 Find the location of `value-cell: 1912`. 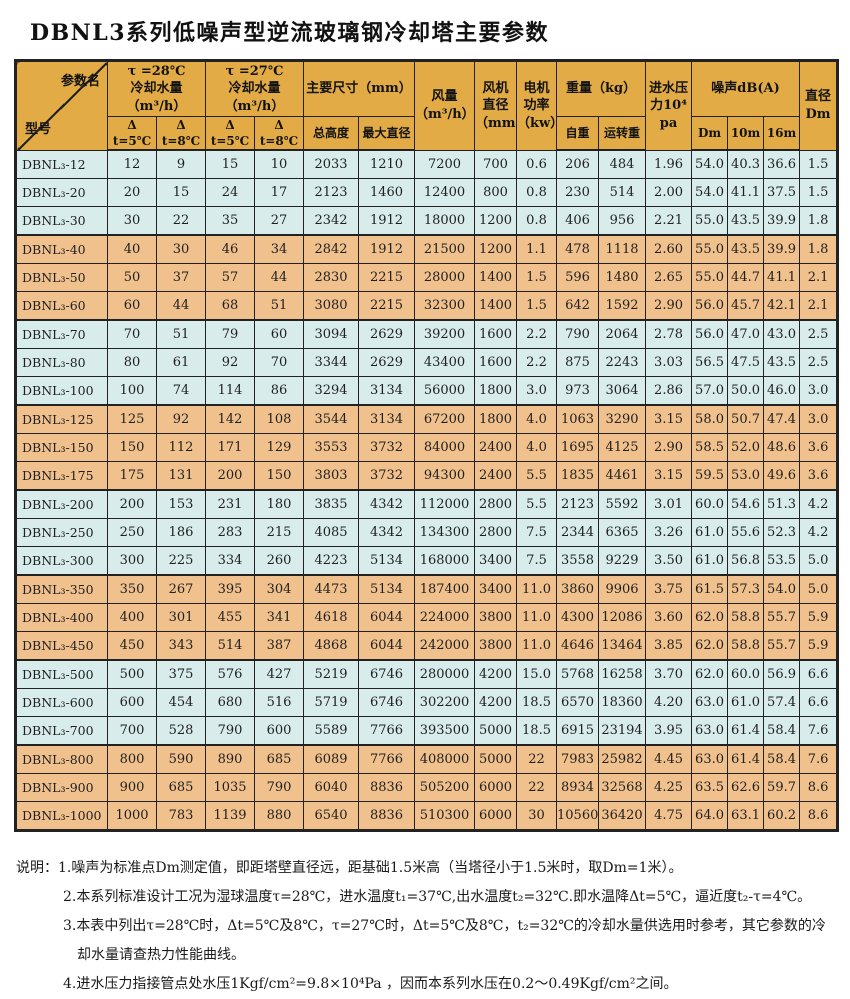

value-cell: 1912 is located at coordinates (386, 249).